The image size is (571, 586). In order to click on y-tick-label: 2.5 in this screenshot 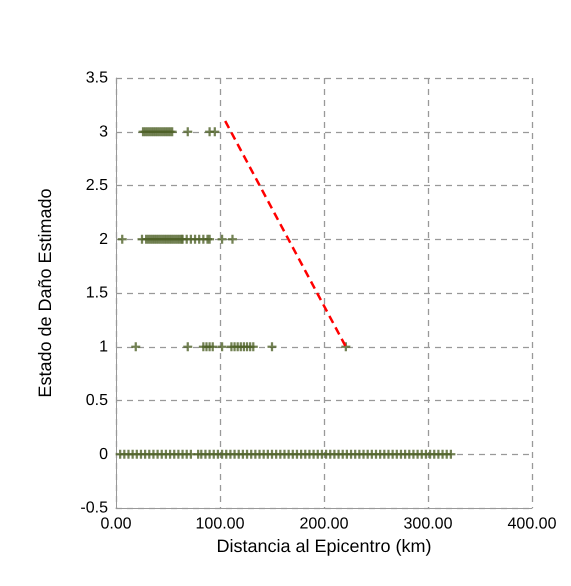, I will do `click(97, 185)`.